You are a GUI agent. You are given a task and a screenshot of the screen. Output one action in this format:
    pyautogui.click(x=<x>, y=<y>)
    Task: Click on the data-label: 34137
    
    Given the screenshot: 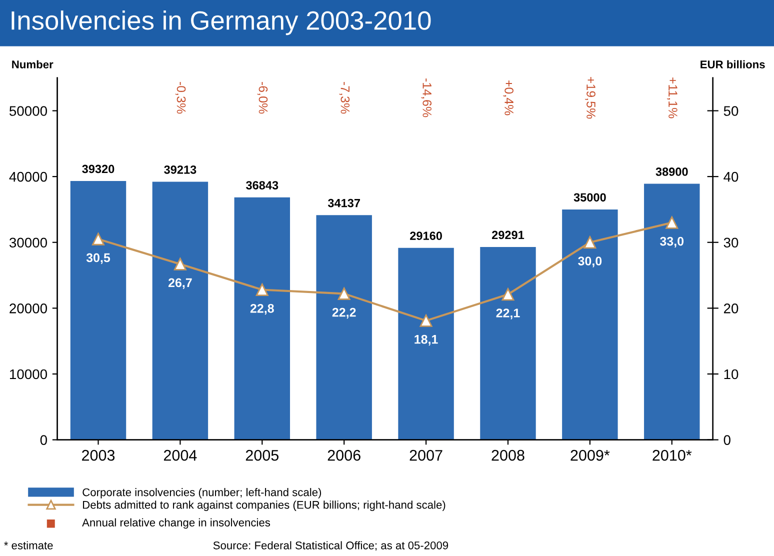 What is the action you would take?
    pyautogui.click(x=344, y=203)
    